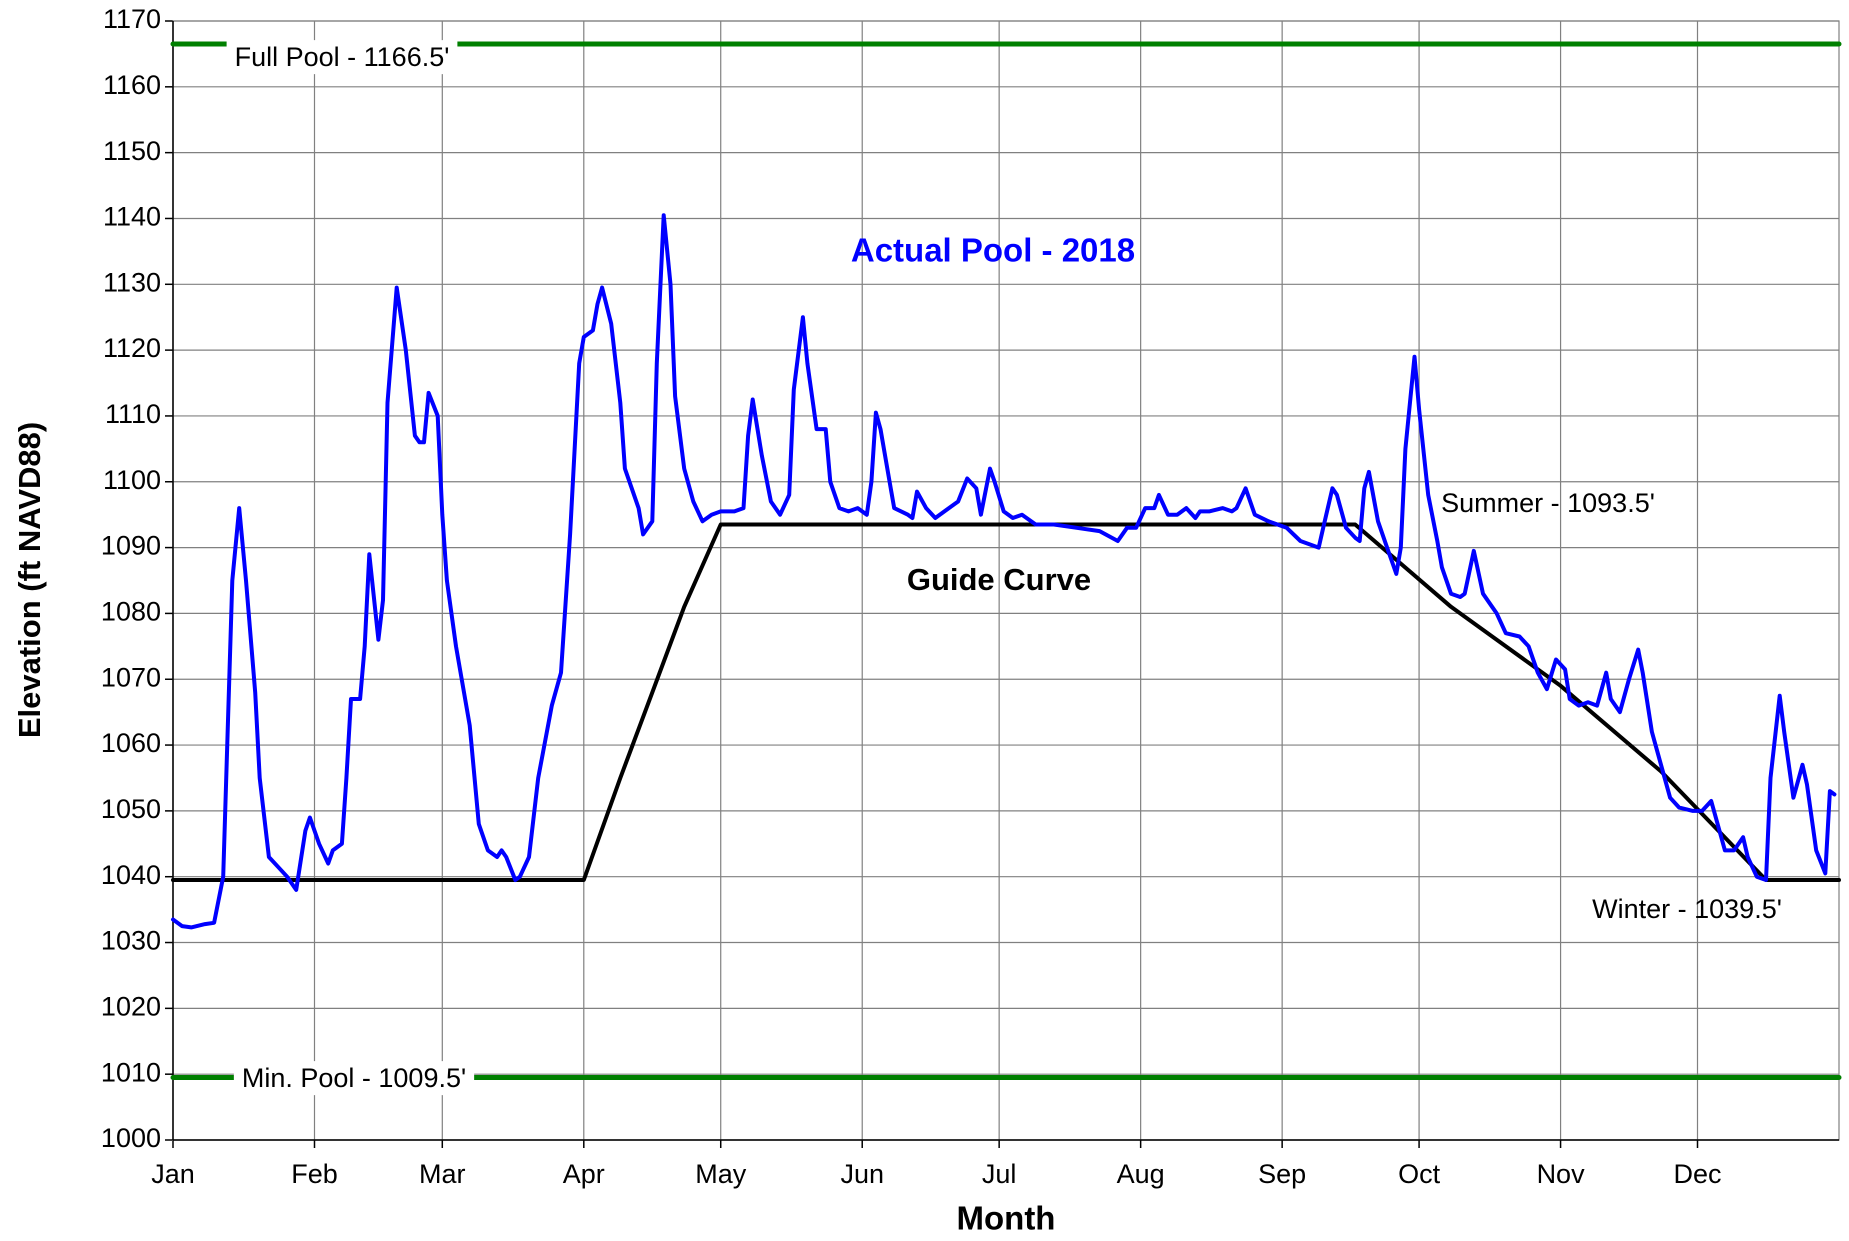 This screenshot has height=1241, width=1849. Describe the element at coordinates (1548, 503) in the screenshot. I see `annotation: Summer - 1093.5'` at that location.